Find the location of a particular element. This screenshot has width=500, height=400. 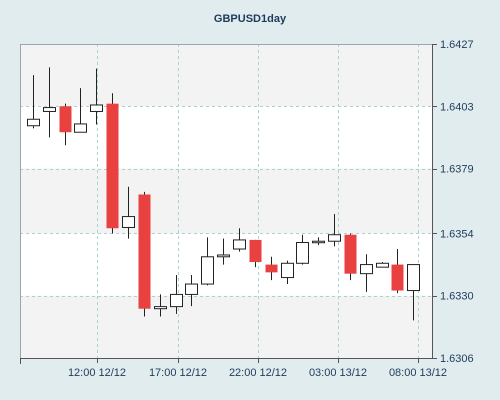

y-tick-label: 1.6427 is located at coordinates (457, 45).